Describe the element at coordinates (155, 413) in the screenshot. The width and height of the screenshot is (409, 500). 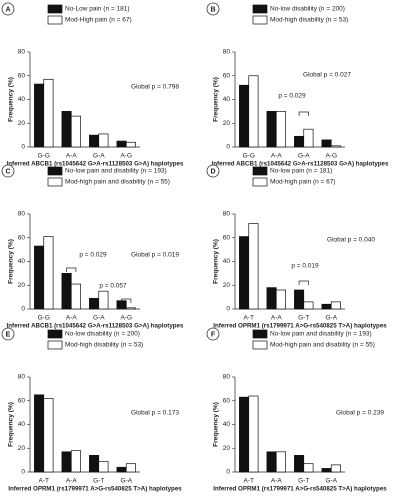
I see `annotation: Global p = 0.173` at that location.